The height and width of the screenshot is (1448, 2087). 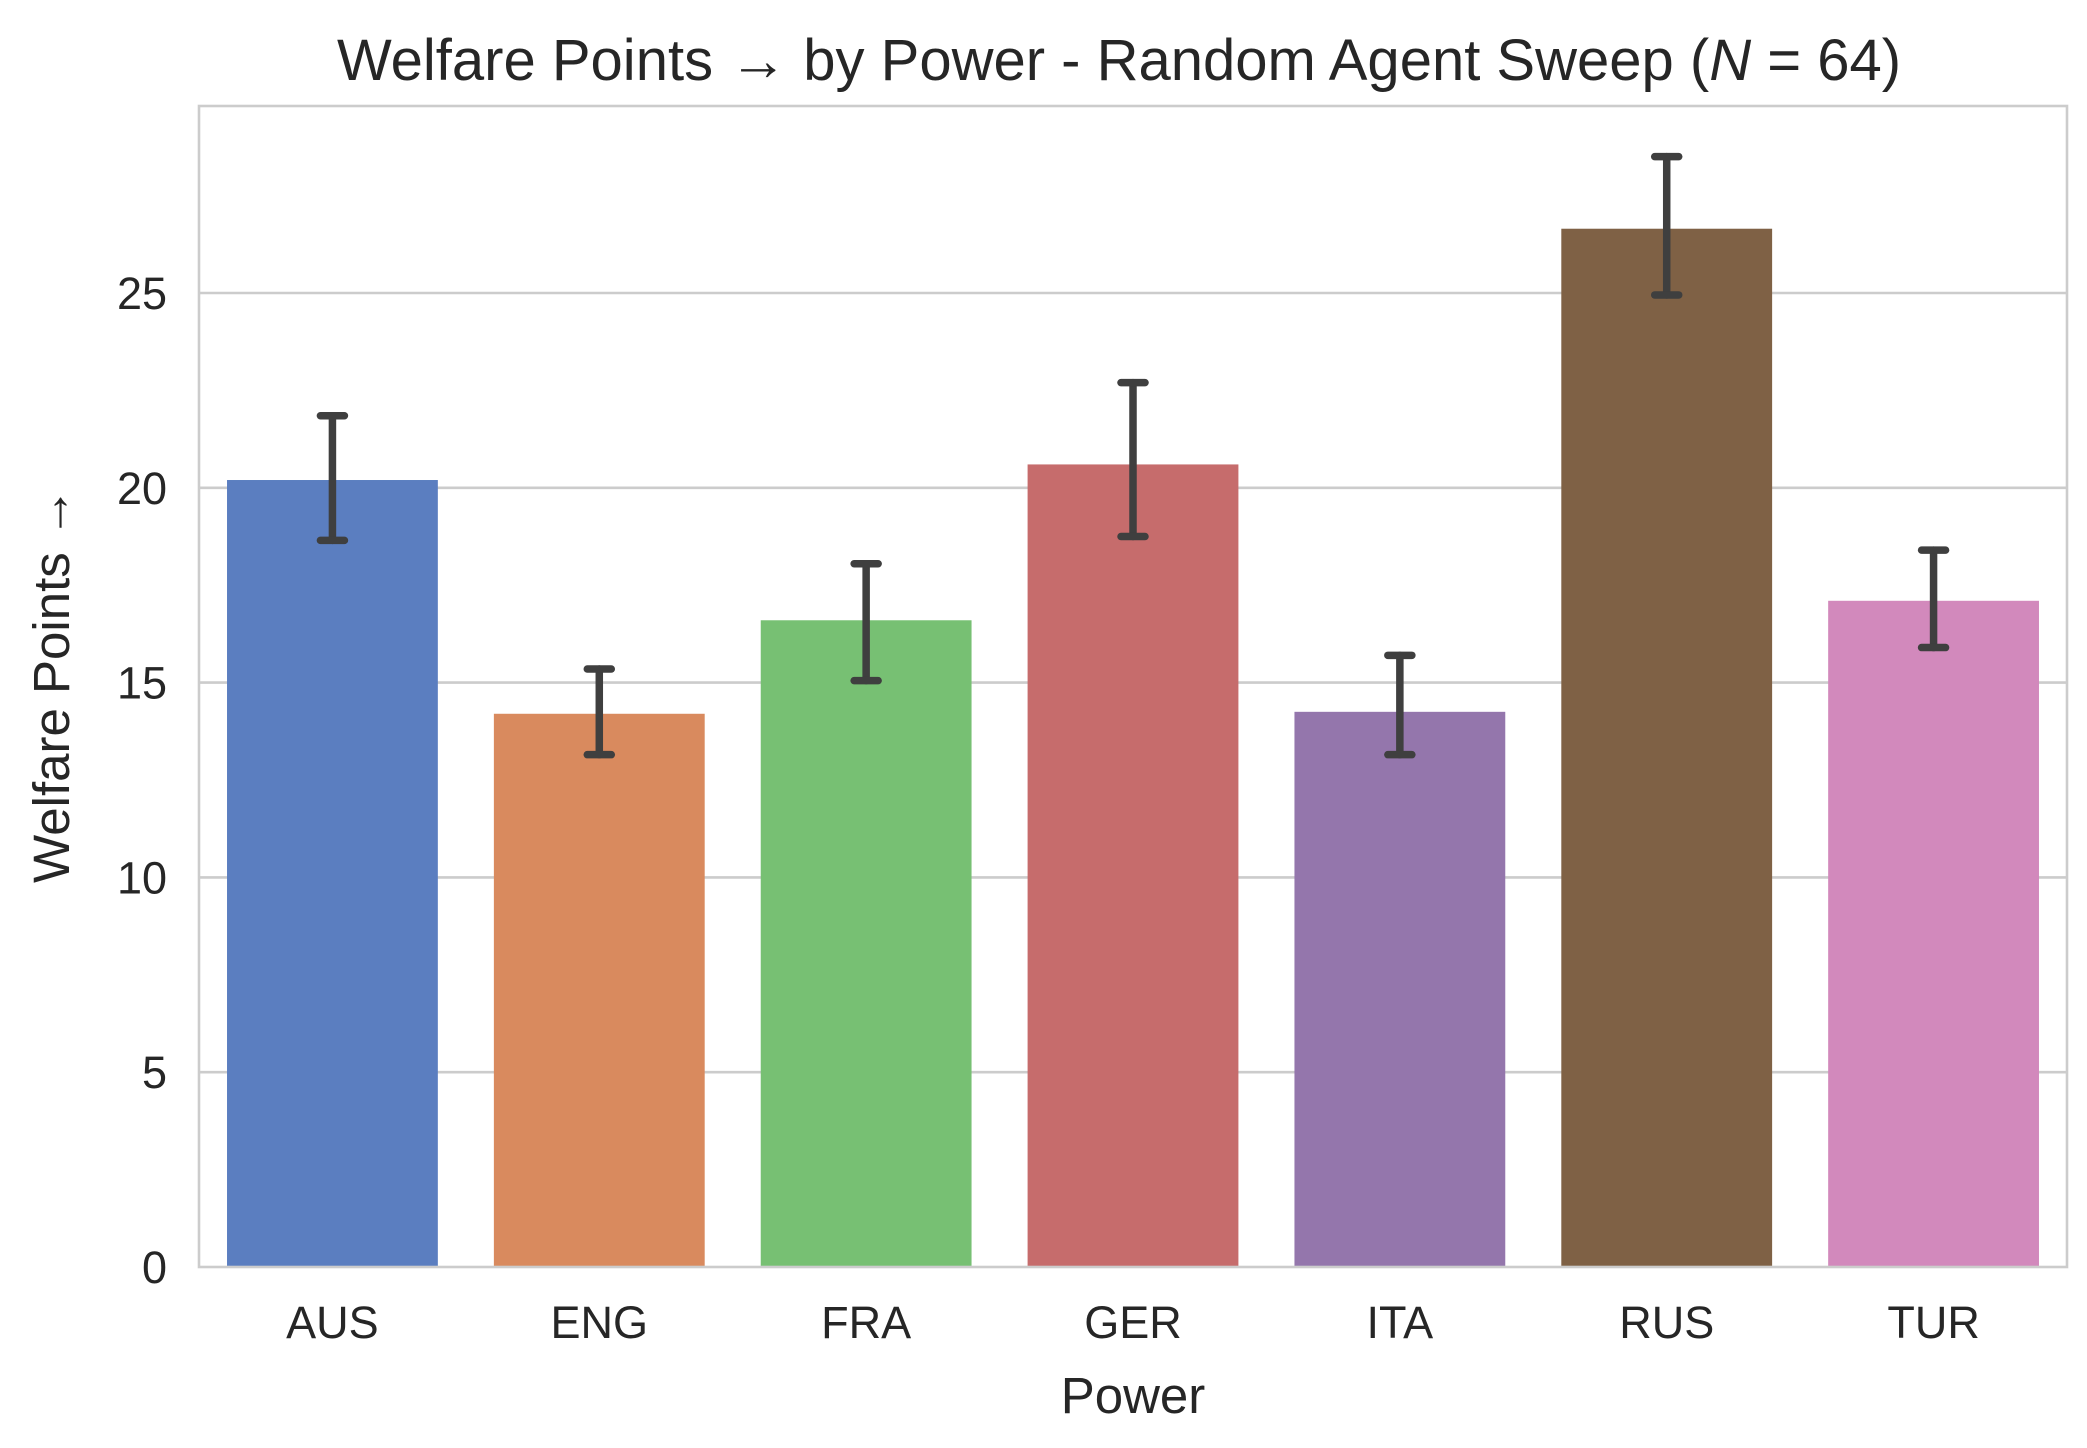 I want to click on y-tick-labels: 0 5 10 15 20 25, so click(x=142, y=780).